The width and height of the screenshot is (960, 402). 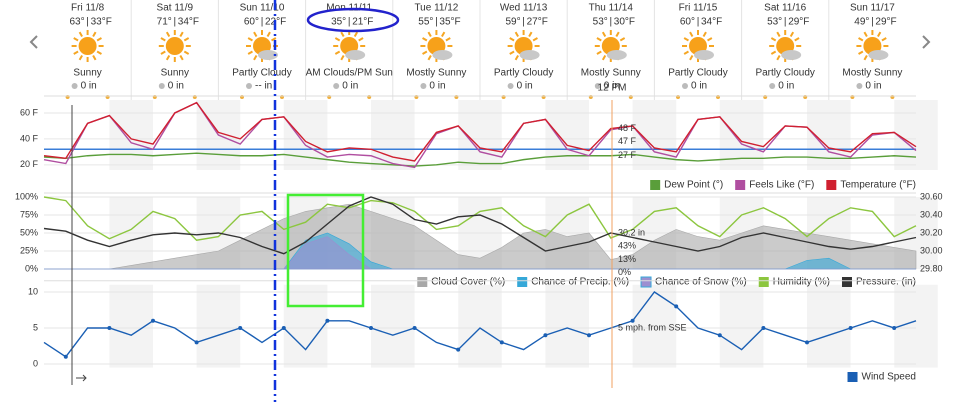 I want to click on day-low: 30°F, so click(x=624, y=22).